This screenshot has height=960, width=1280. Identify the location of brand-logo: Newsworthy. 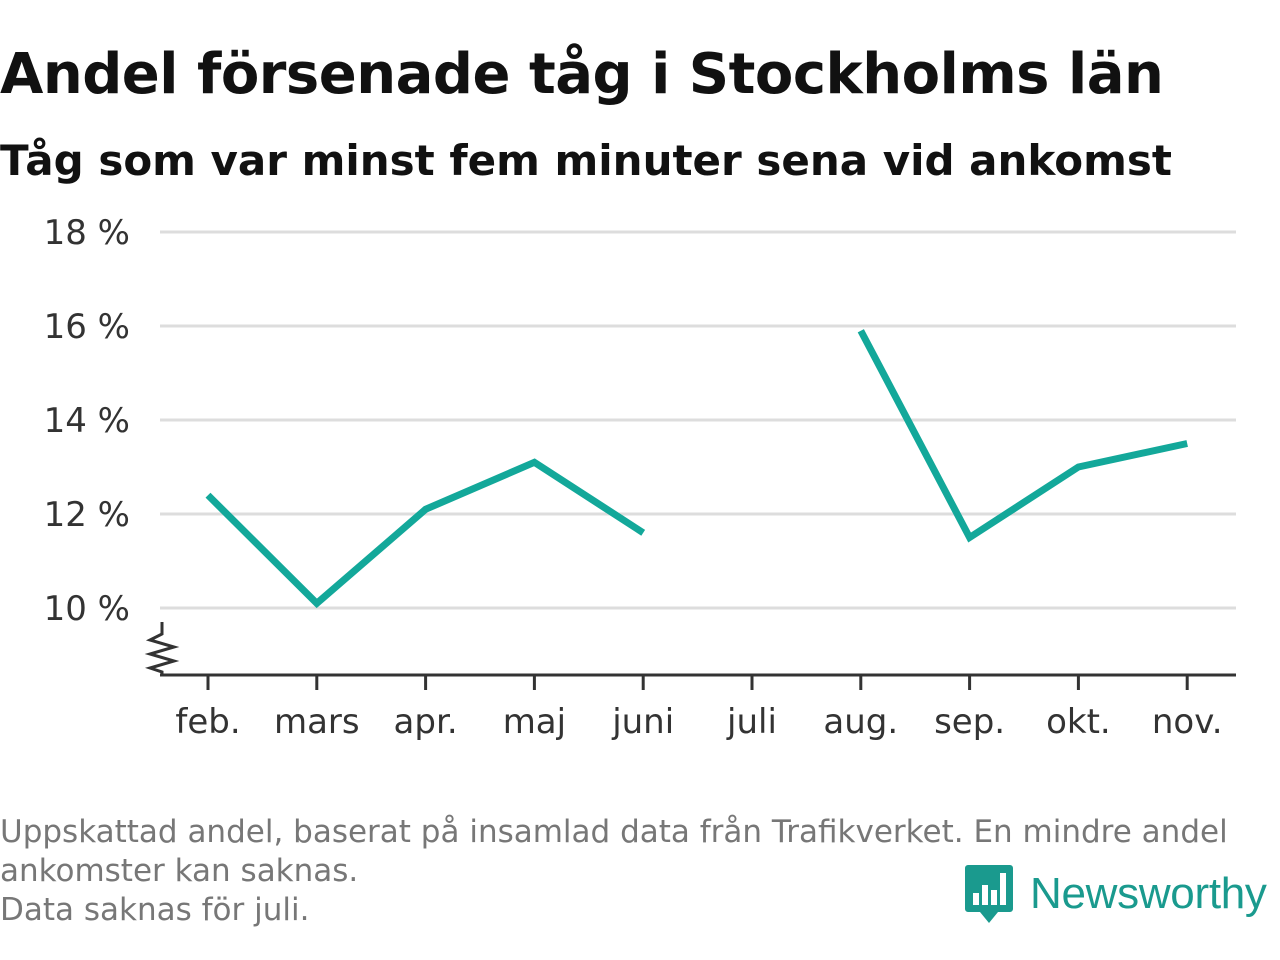
(1115, 894).